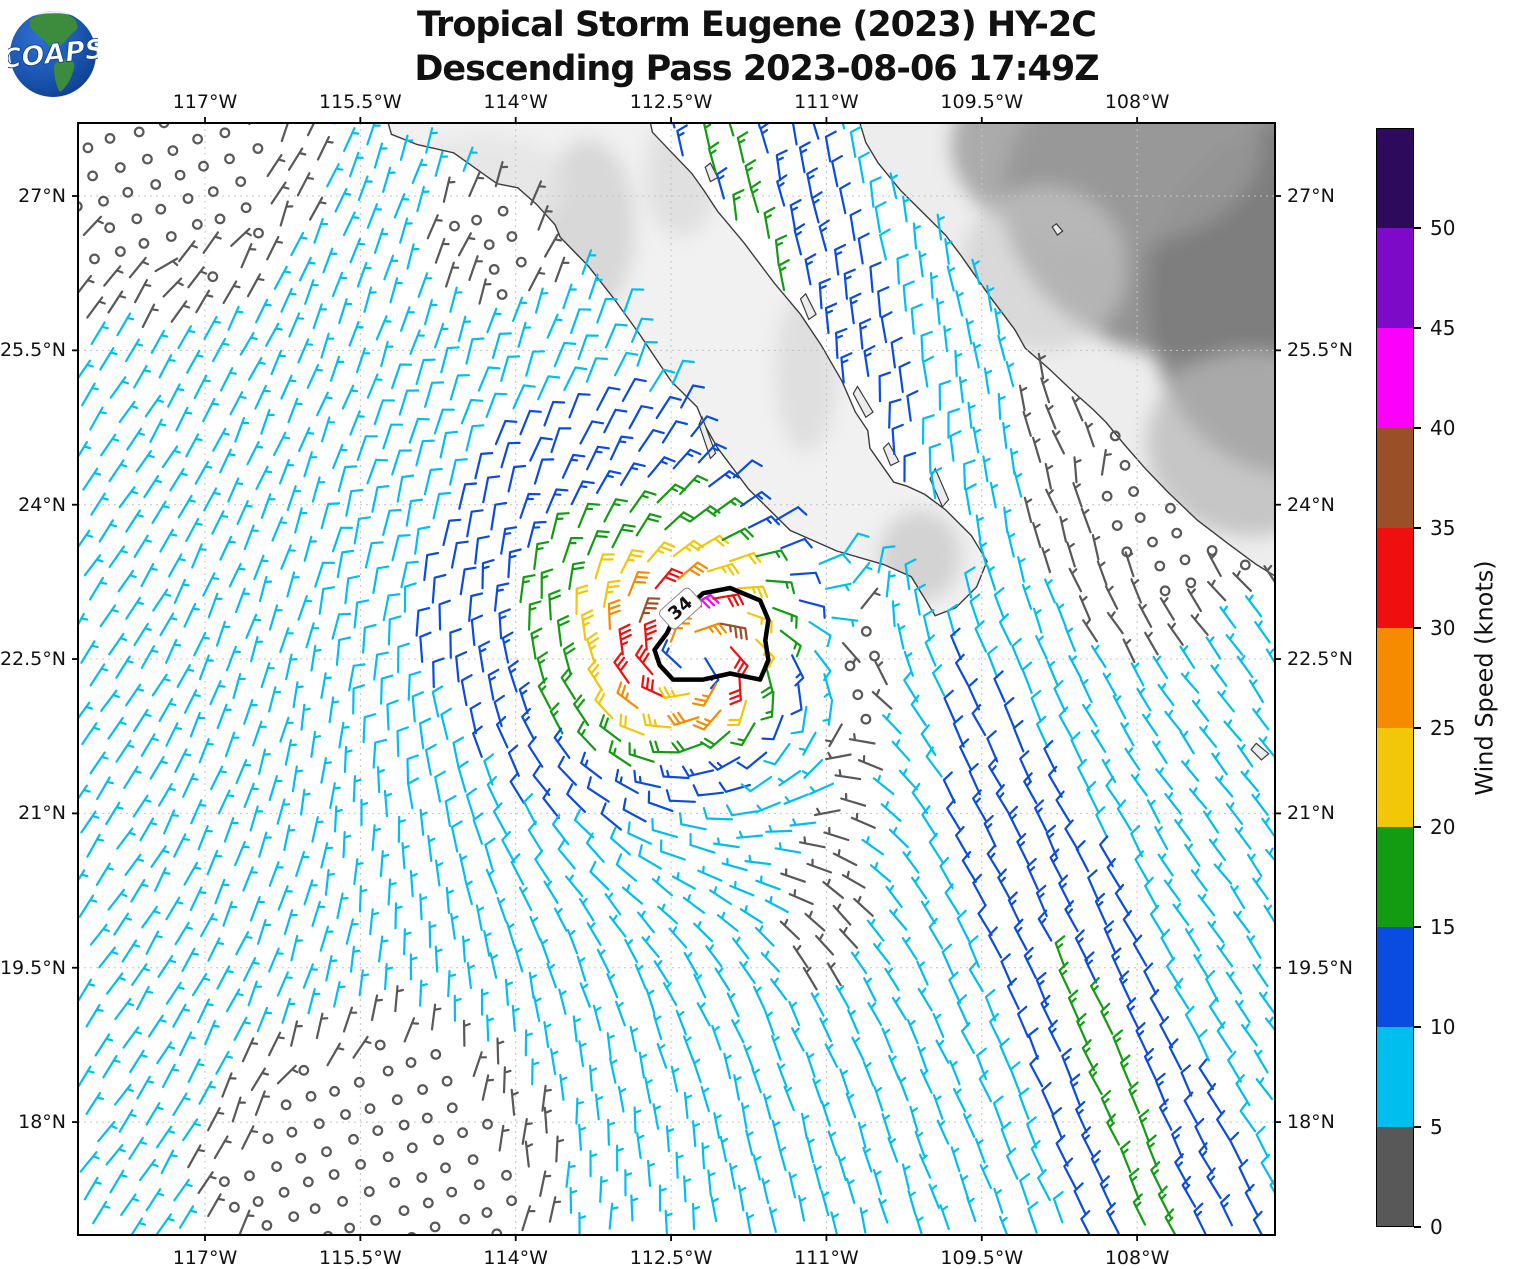 This screenshot has height=1269, width=1513. I want to click on lon-tick-label-top: 111°W, so click(826, 102).